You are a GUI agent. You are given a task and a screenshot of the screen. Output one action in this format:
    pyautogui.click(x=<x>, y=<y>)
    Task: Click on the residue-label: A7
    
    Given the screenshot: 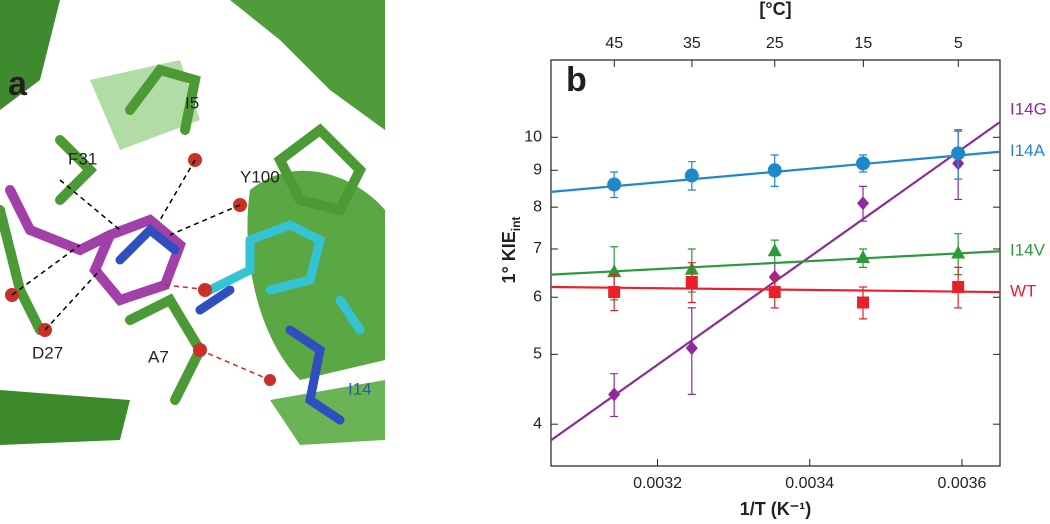 What is the action you would take?
    pyautogui.click(x=158, y=356)
    